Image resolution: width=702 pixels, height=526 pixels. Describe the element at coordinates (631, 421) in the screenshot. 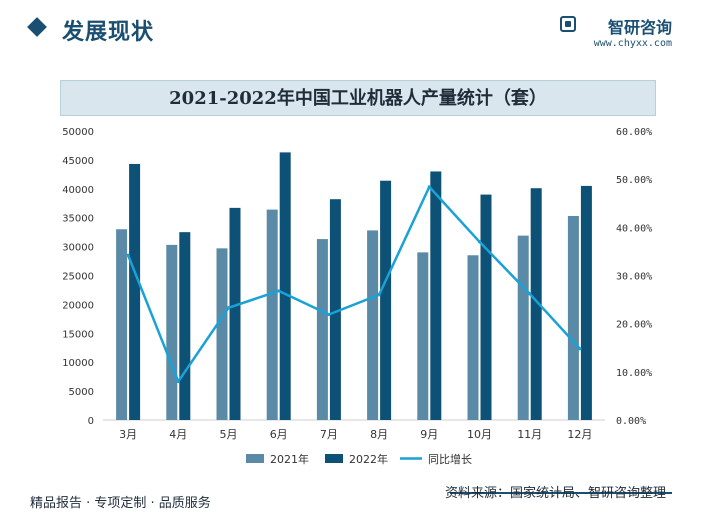

I see `y-right-tick-label: 0.00%` at that location.